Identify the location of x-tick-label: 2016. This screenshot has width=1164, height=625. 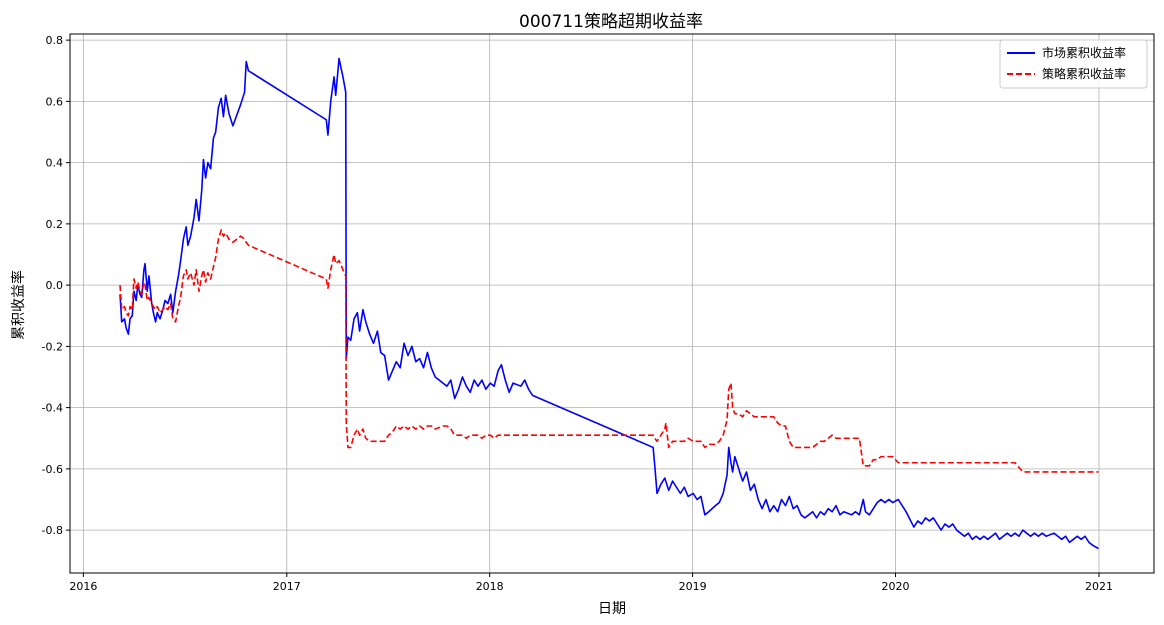
(83, 586).